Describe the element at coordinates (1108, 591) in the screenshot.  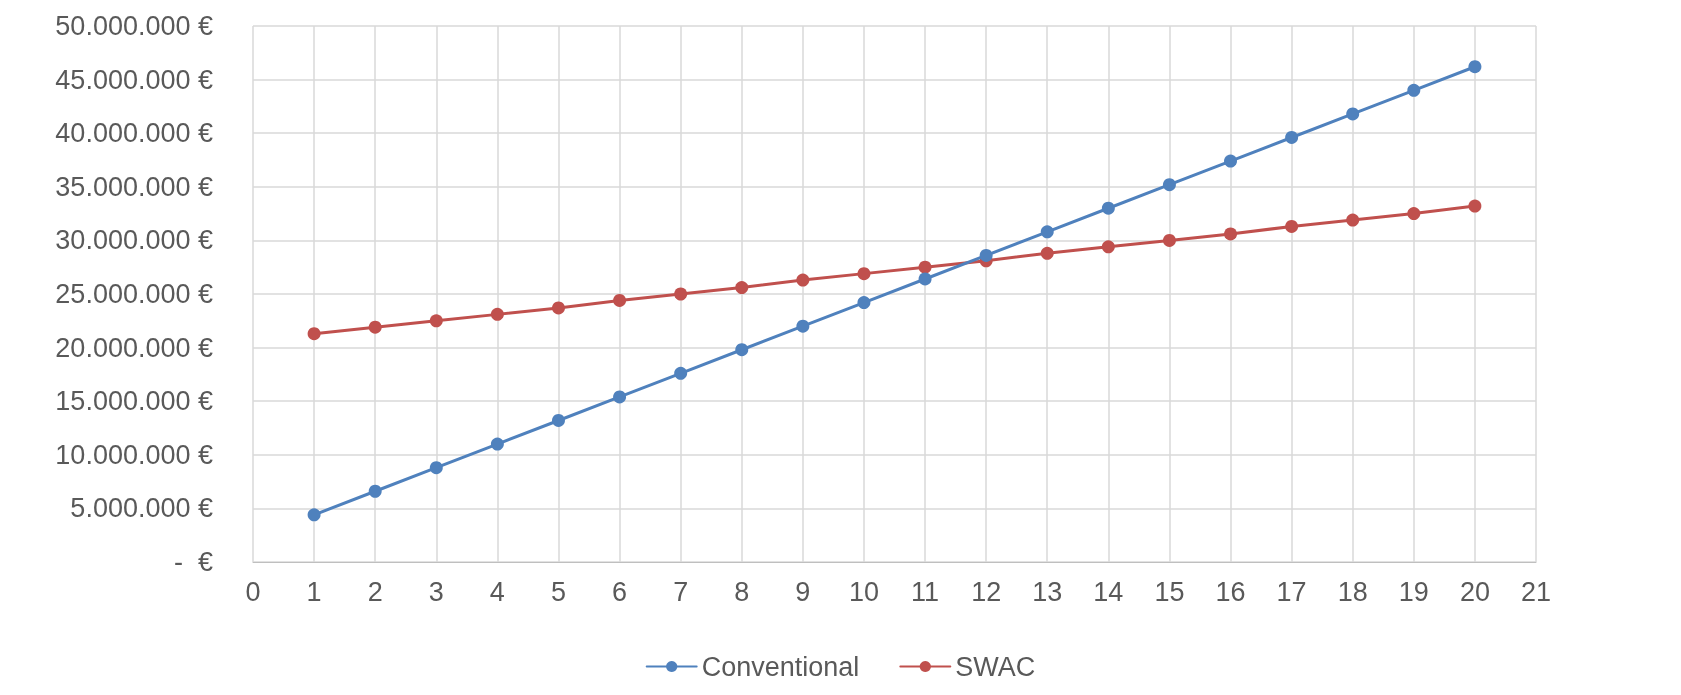
I see `x-tick-label: 14` at that location.